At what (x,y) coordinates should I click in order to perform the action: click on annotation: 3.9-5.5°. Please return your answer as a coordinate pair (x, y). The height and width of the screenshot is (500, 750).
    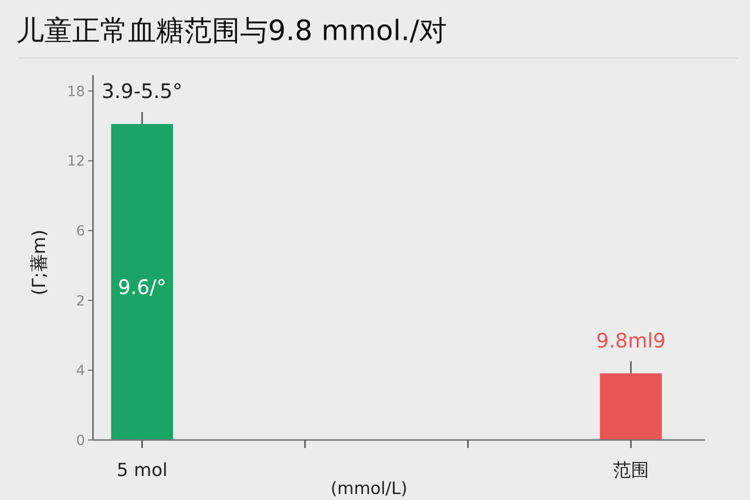
    Looking at the image, I should click on (142, 91).